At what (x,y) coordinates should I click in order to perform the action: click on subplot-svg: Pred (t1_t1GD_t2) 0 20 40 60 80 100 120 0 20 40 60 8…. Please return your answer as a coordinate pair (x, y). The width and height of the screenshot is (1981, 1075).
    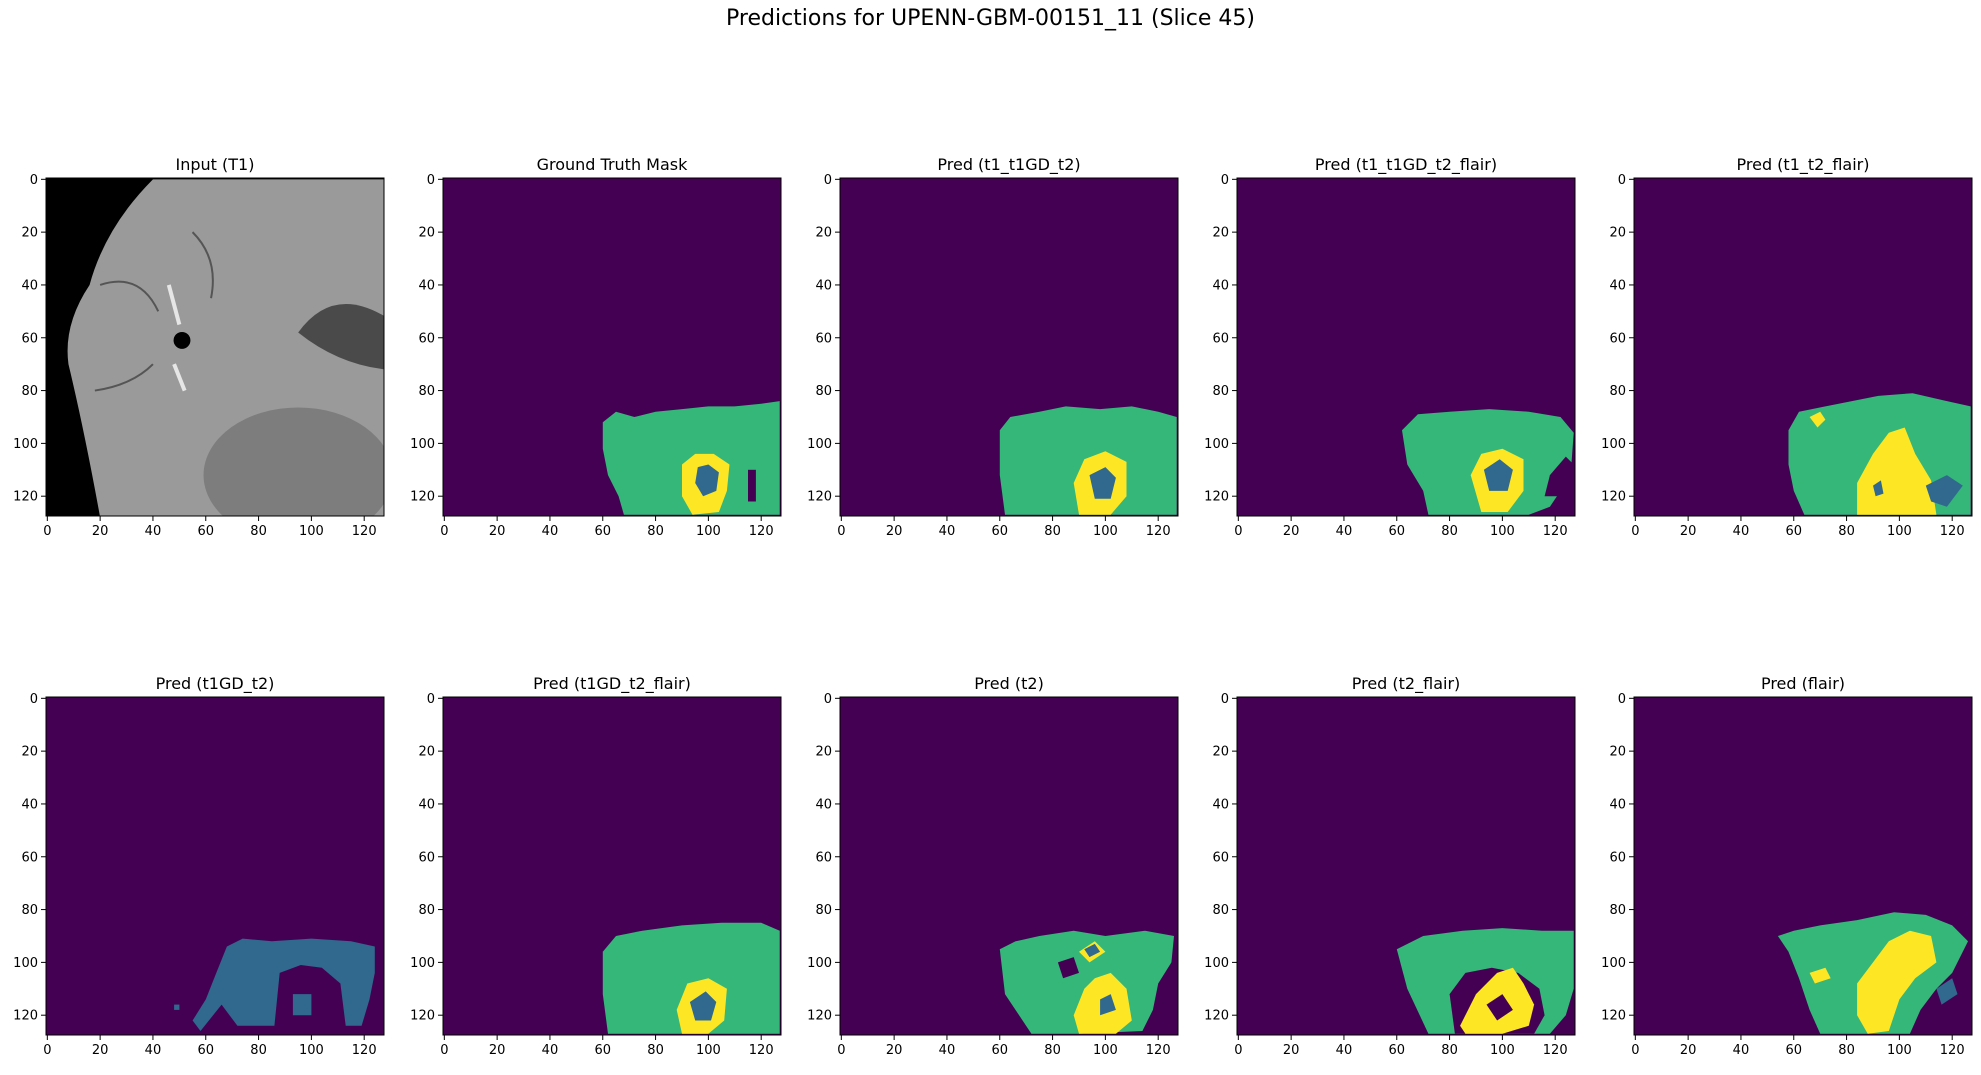
    Looking at the image, I should click on (993, 347).